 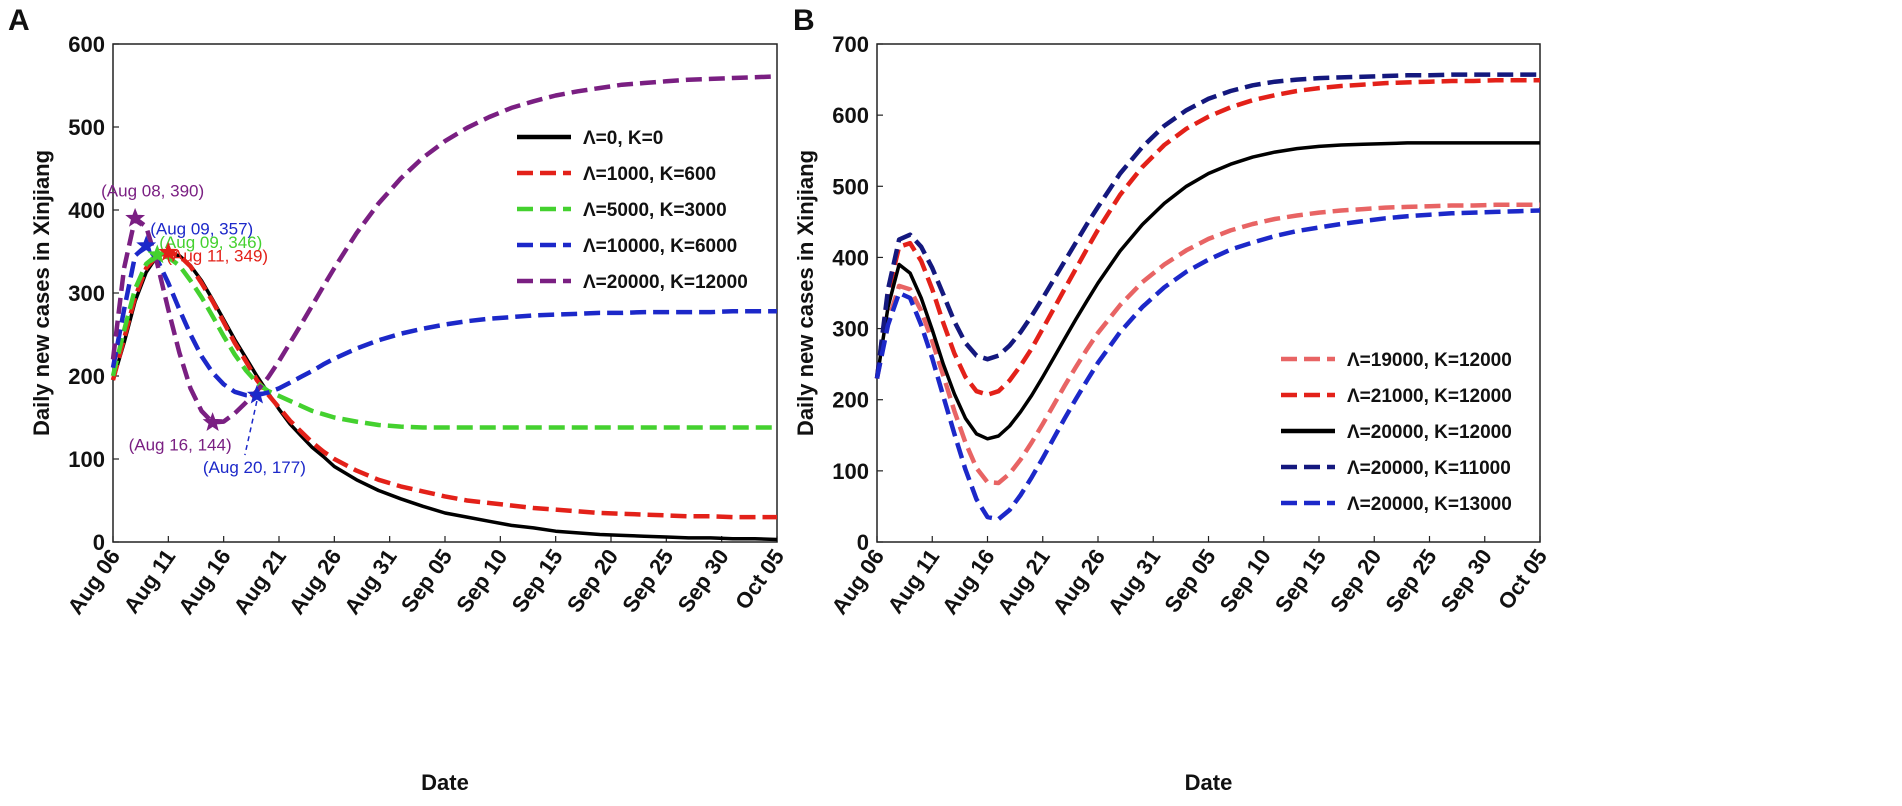 What do you see at coordinates (86, 376) in the screenshot?
I see `panel-a-y-tick-label: 200` at bounding box center [86, 376].